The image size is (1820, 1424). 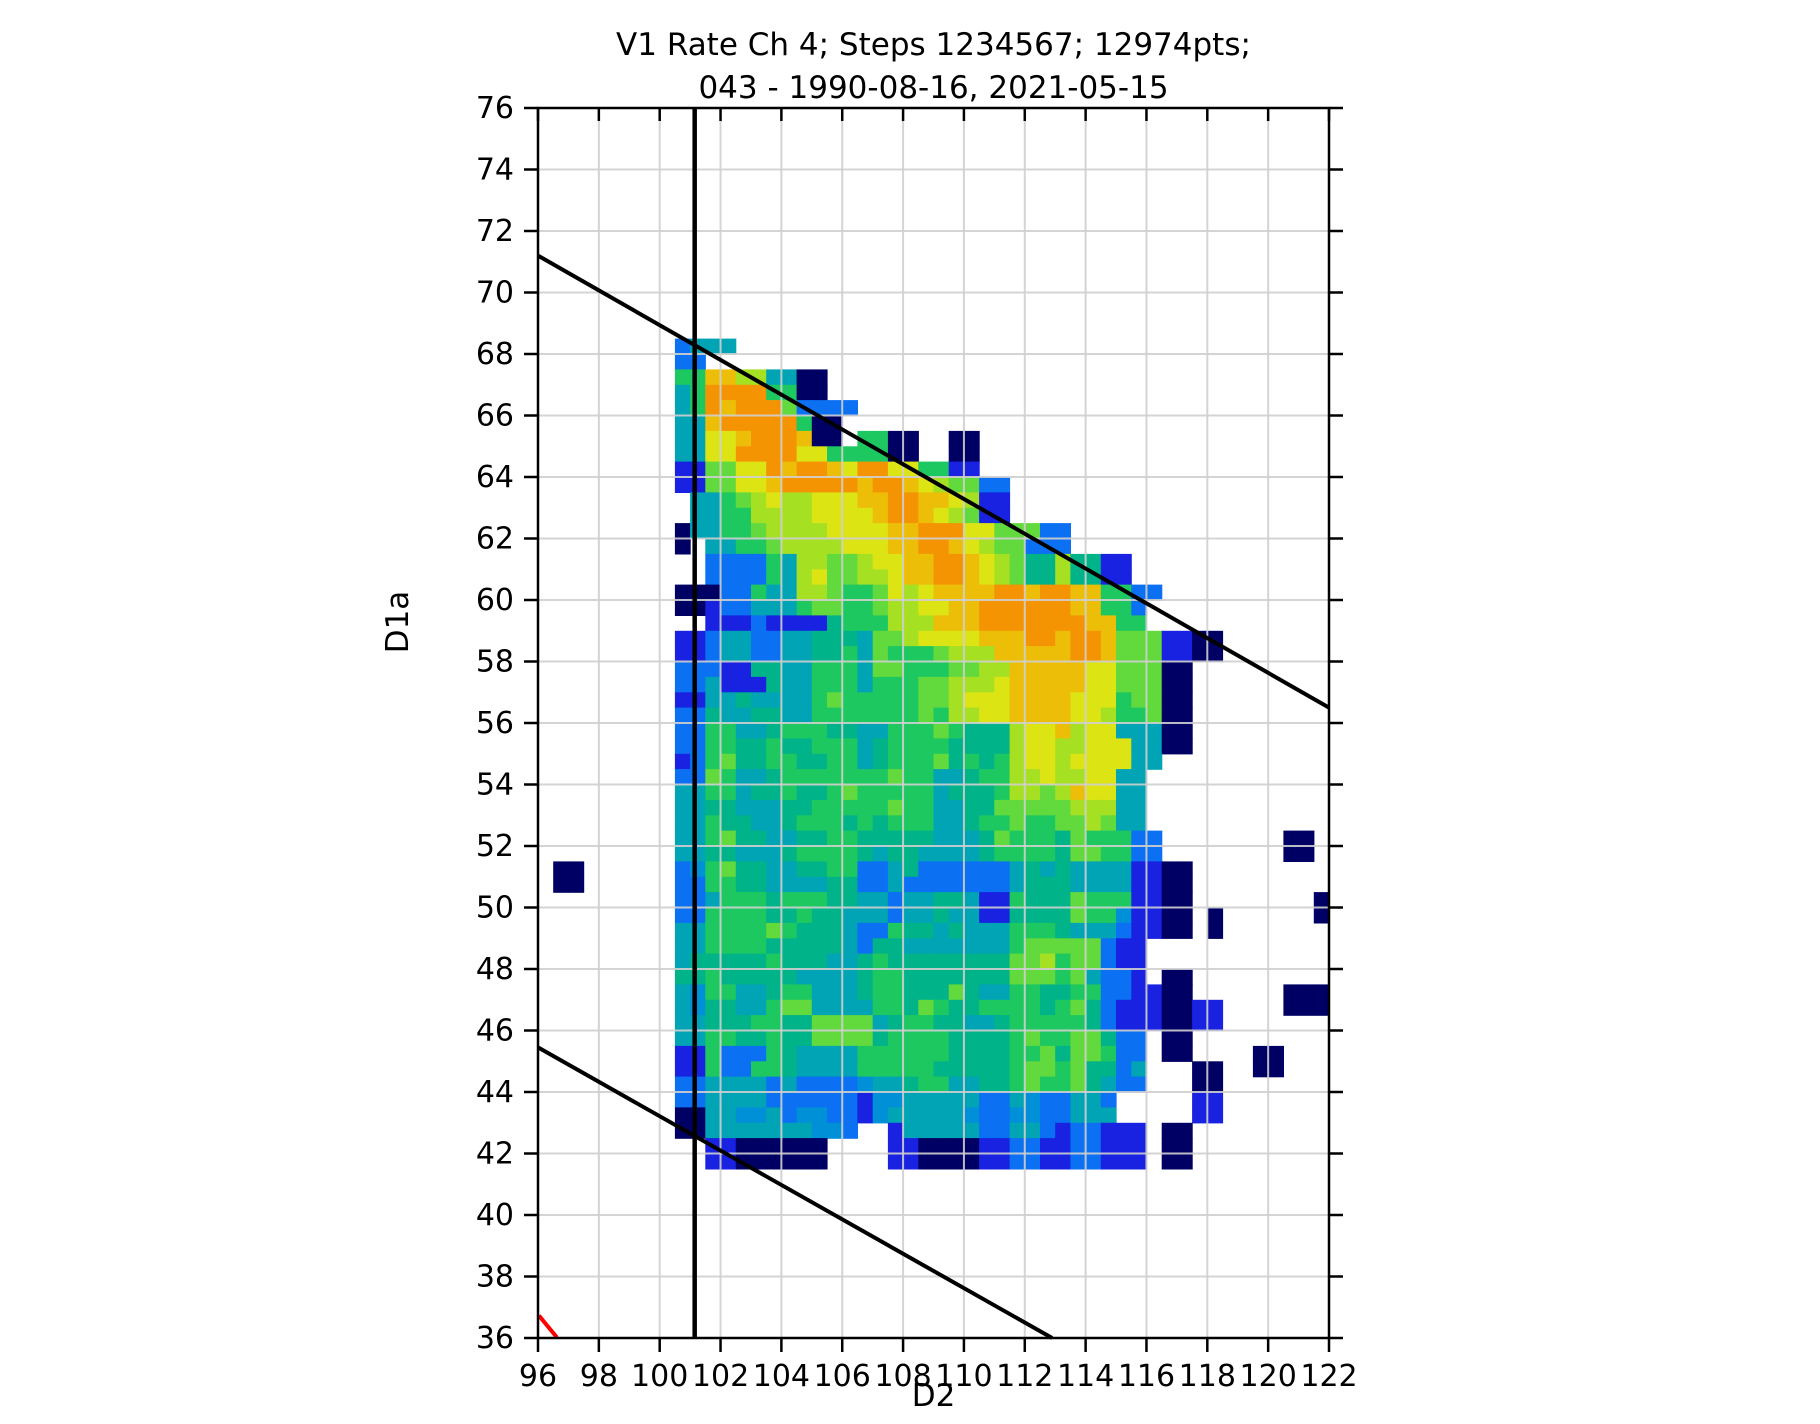 What do you see at coordinates (720, 1376) in the screenshot?
I see `svg-text: 102` at bounding box center [720, 1376].